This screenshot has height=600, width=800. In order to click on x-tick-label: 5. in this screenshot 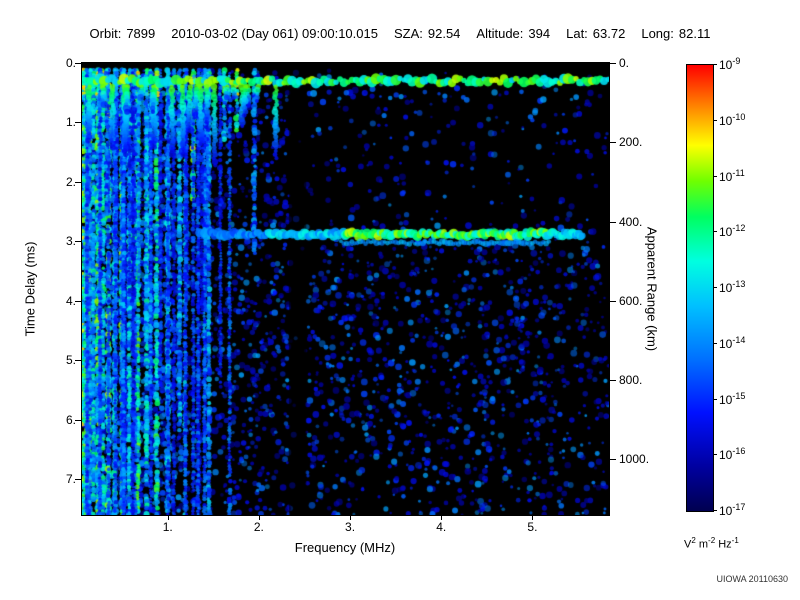, I will do `click(532, 527)`.